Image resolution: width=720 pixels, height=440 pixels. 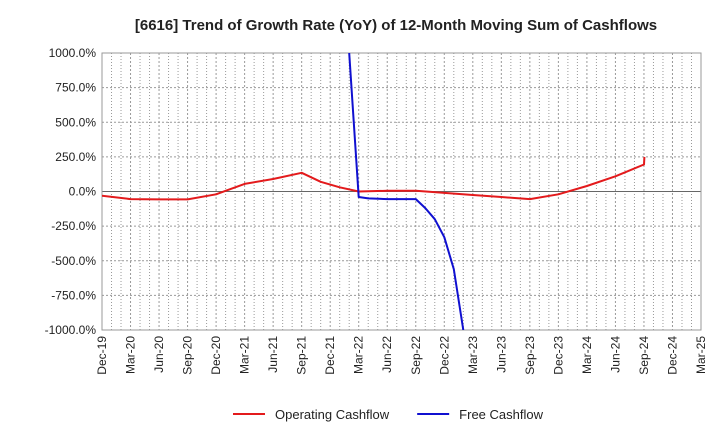 I want to click on x-tick-label: Mar-20, so click(x=131, y=355).